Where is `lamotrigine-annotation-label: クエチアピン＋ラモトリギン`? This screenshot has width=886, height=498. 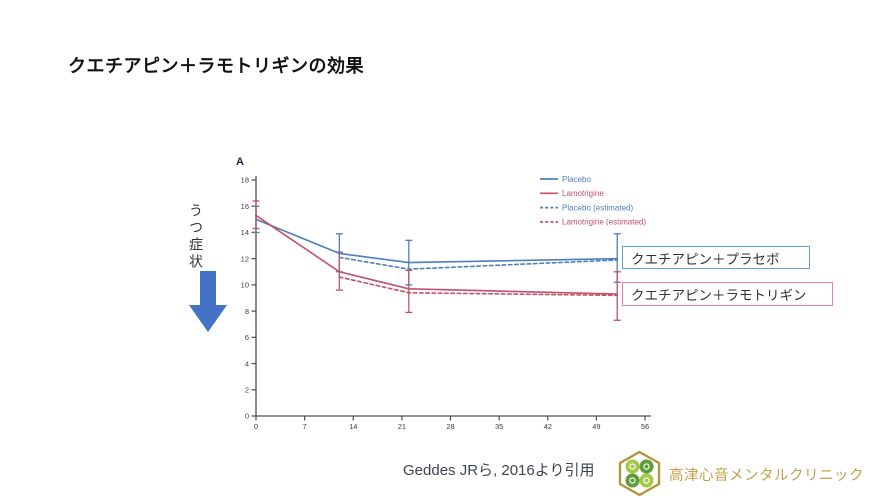
lamotrigine-annotation-label: クエチアピン＋ラモトリギン is located at coordinates (719, 295).